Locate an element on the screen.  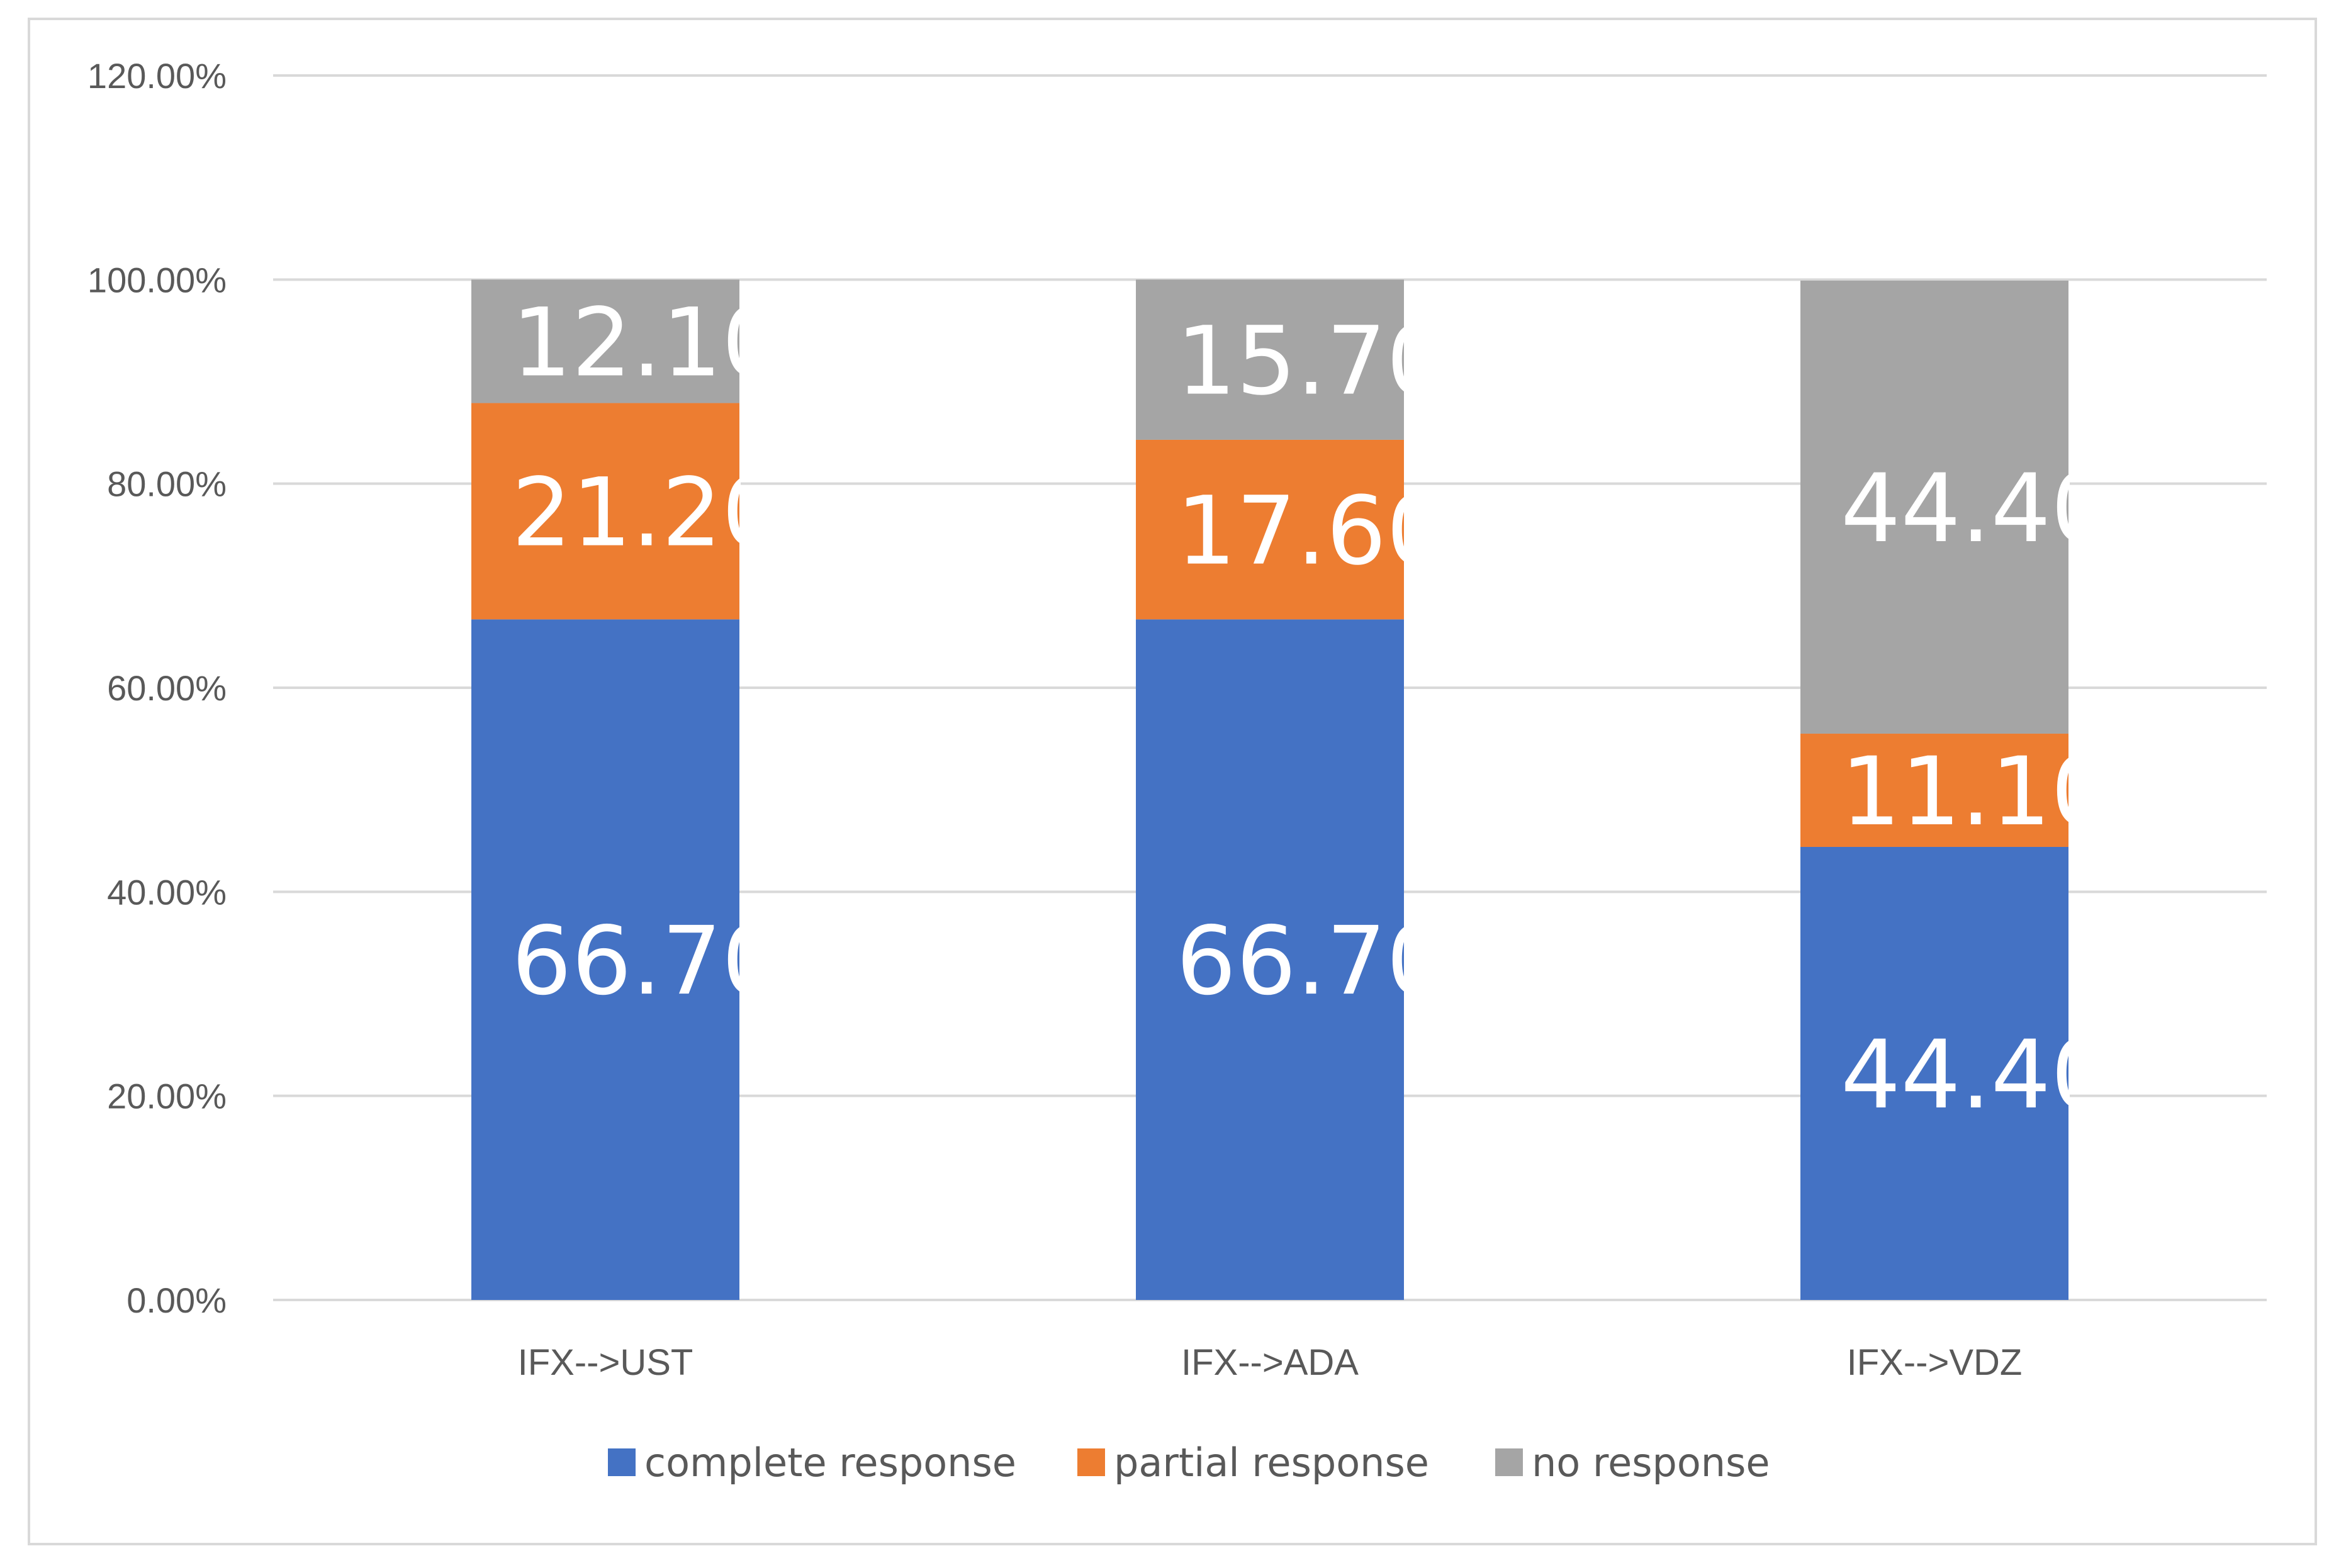
legend-label: no response is located at coordinates (1651, 1463).